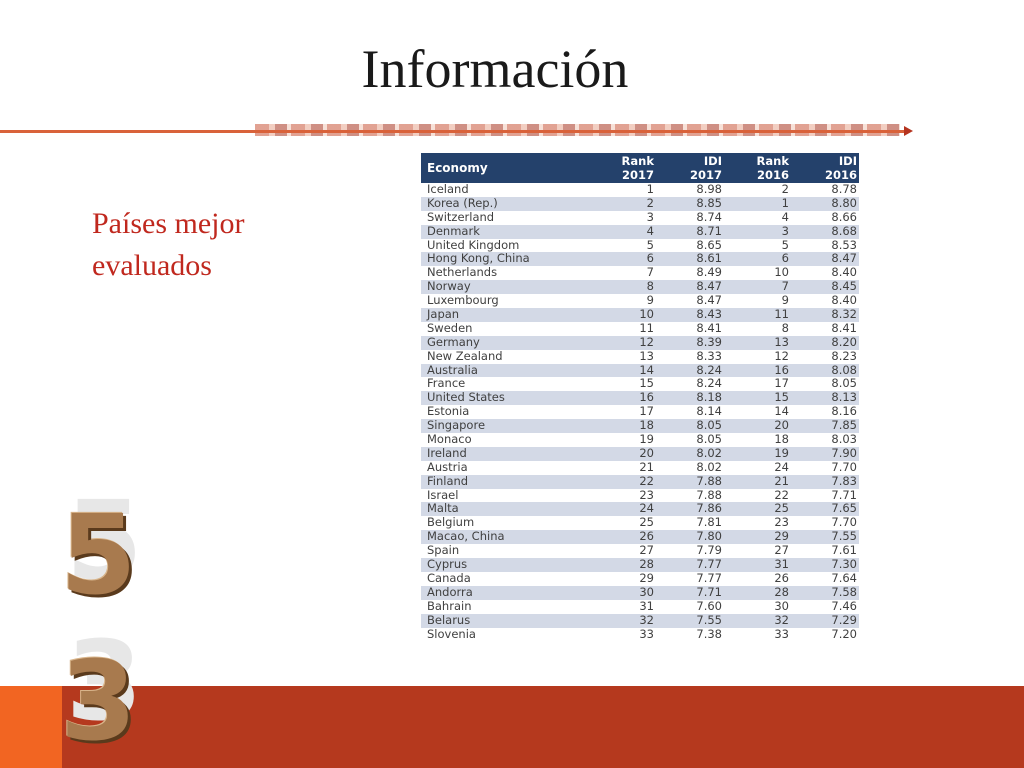 This screenshot has width=1024, height=768. Describe the element at coordinates (450, 592) in the screenshot. I see `cell-economy: Andorra` at that location.